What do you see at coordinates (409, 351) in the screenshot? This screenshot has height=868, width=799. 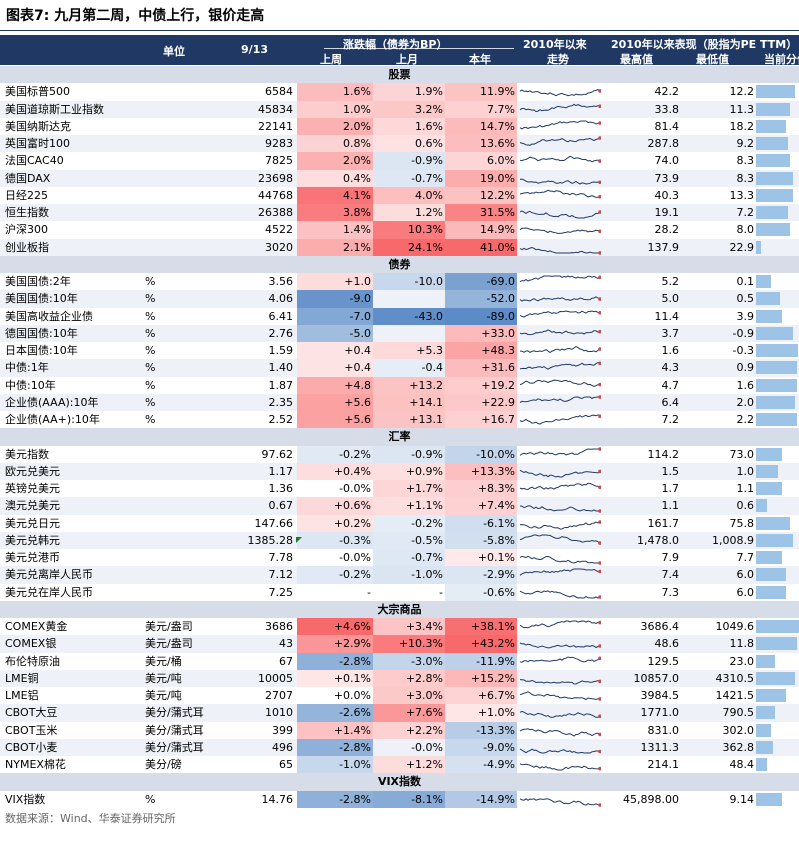 I see `row-month-change: +5.3` at bounding box center [409, 351].